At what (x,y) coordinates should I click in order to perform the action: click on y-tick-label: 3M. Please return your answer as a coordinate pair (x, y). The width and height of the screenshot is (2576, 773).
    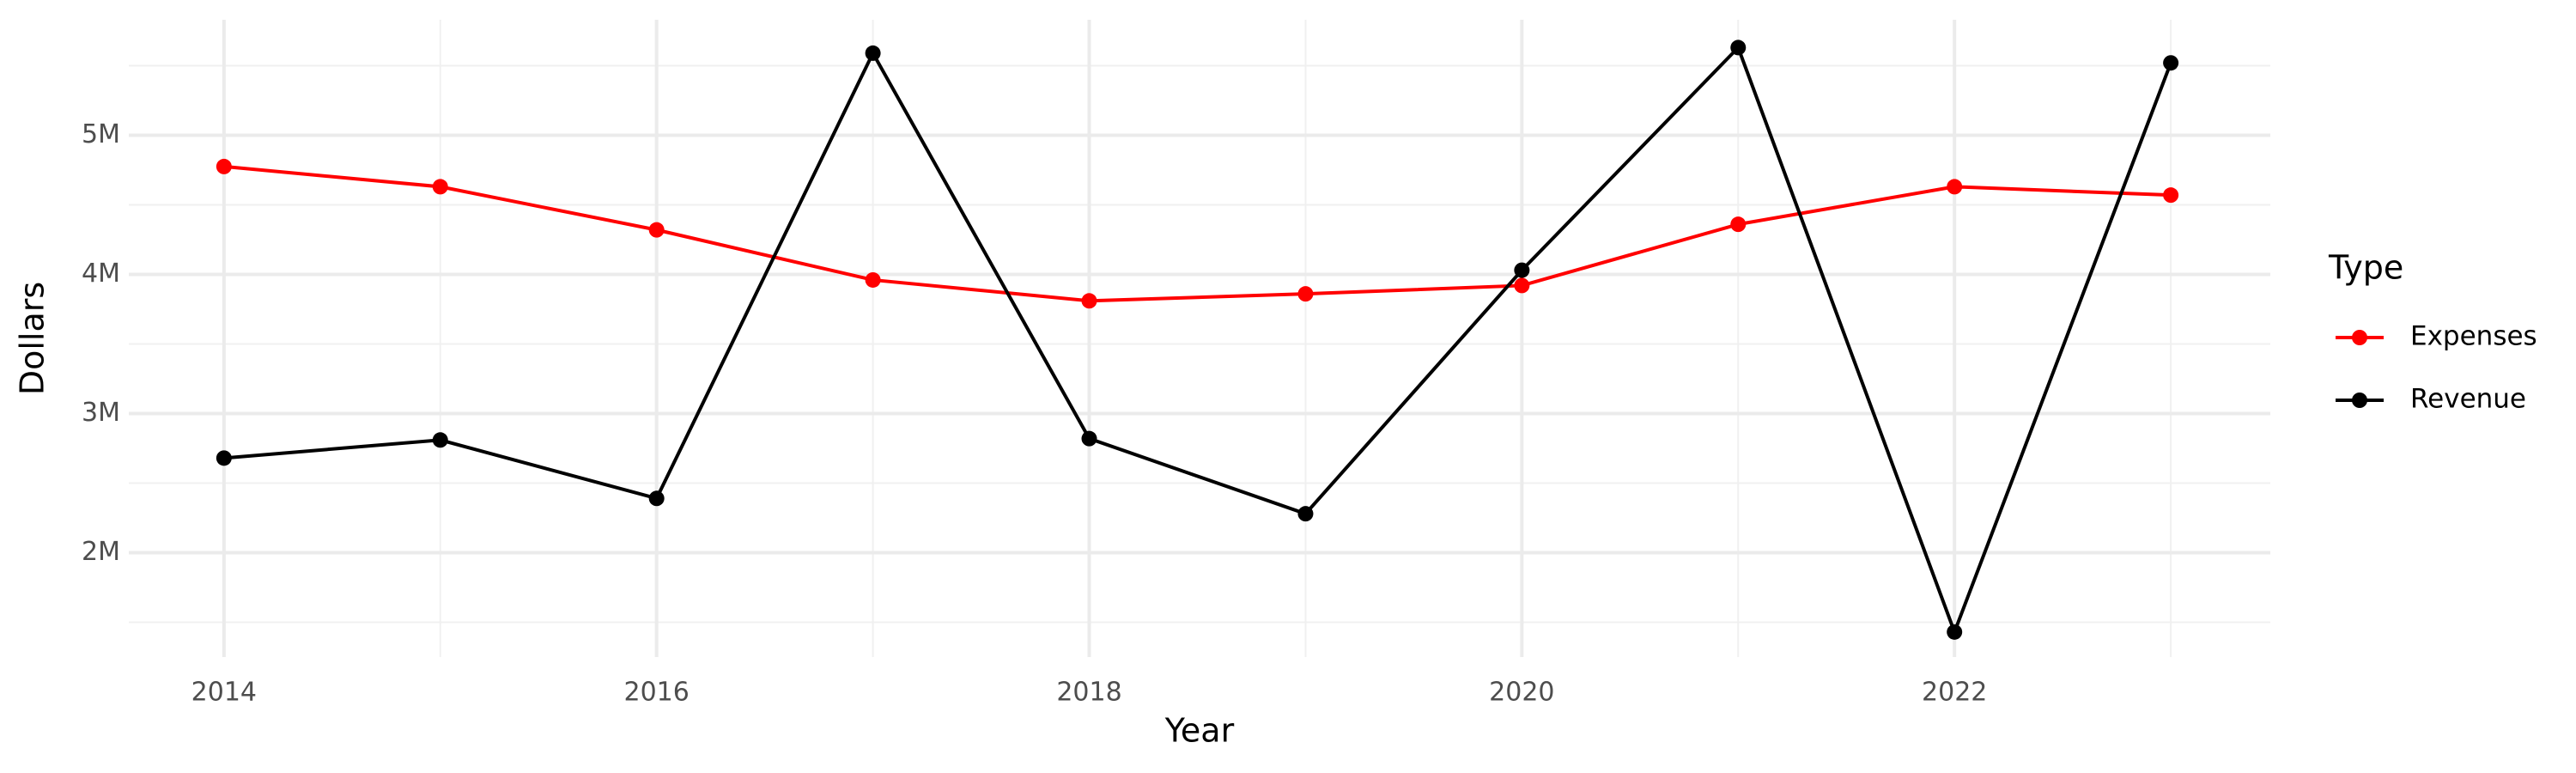
    Looking at the image, I should click on (101, 413).